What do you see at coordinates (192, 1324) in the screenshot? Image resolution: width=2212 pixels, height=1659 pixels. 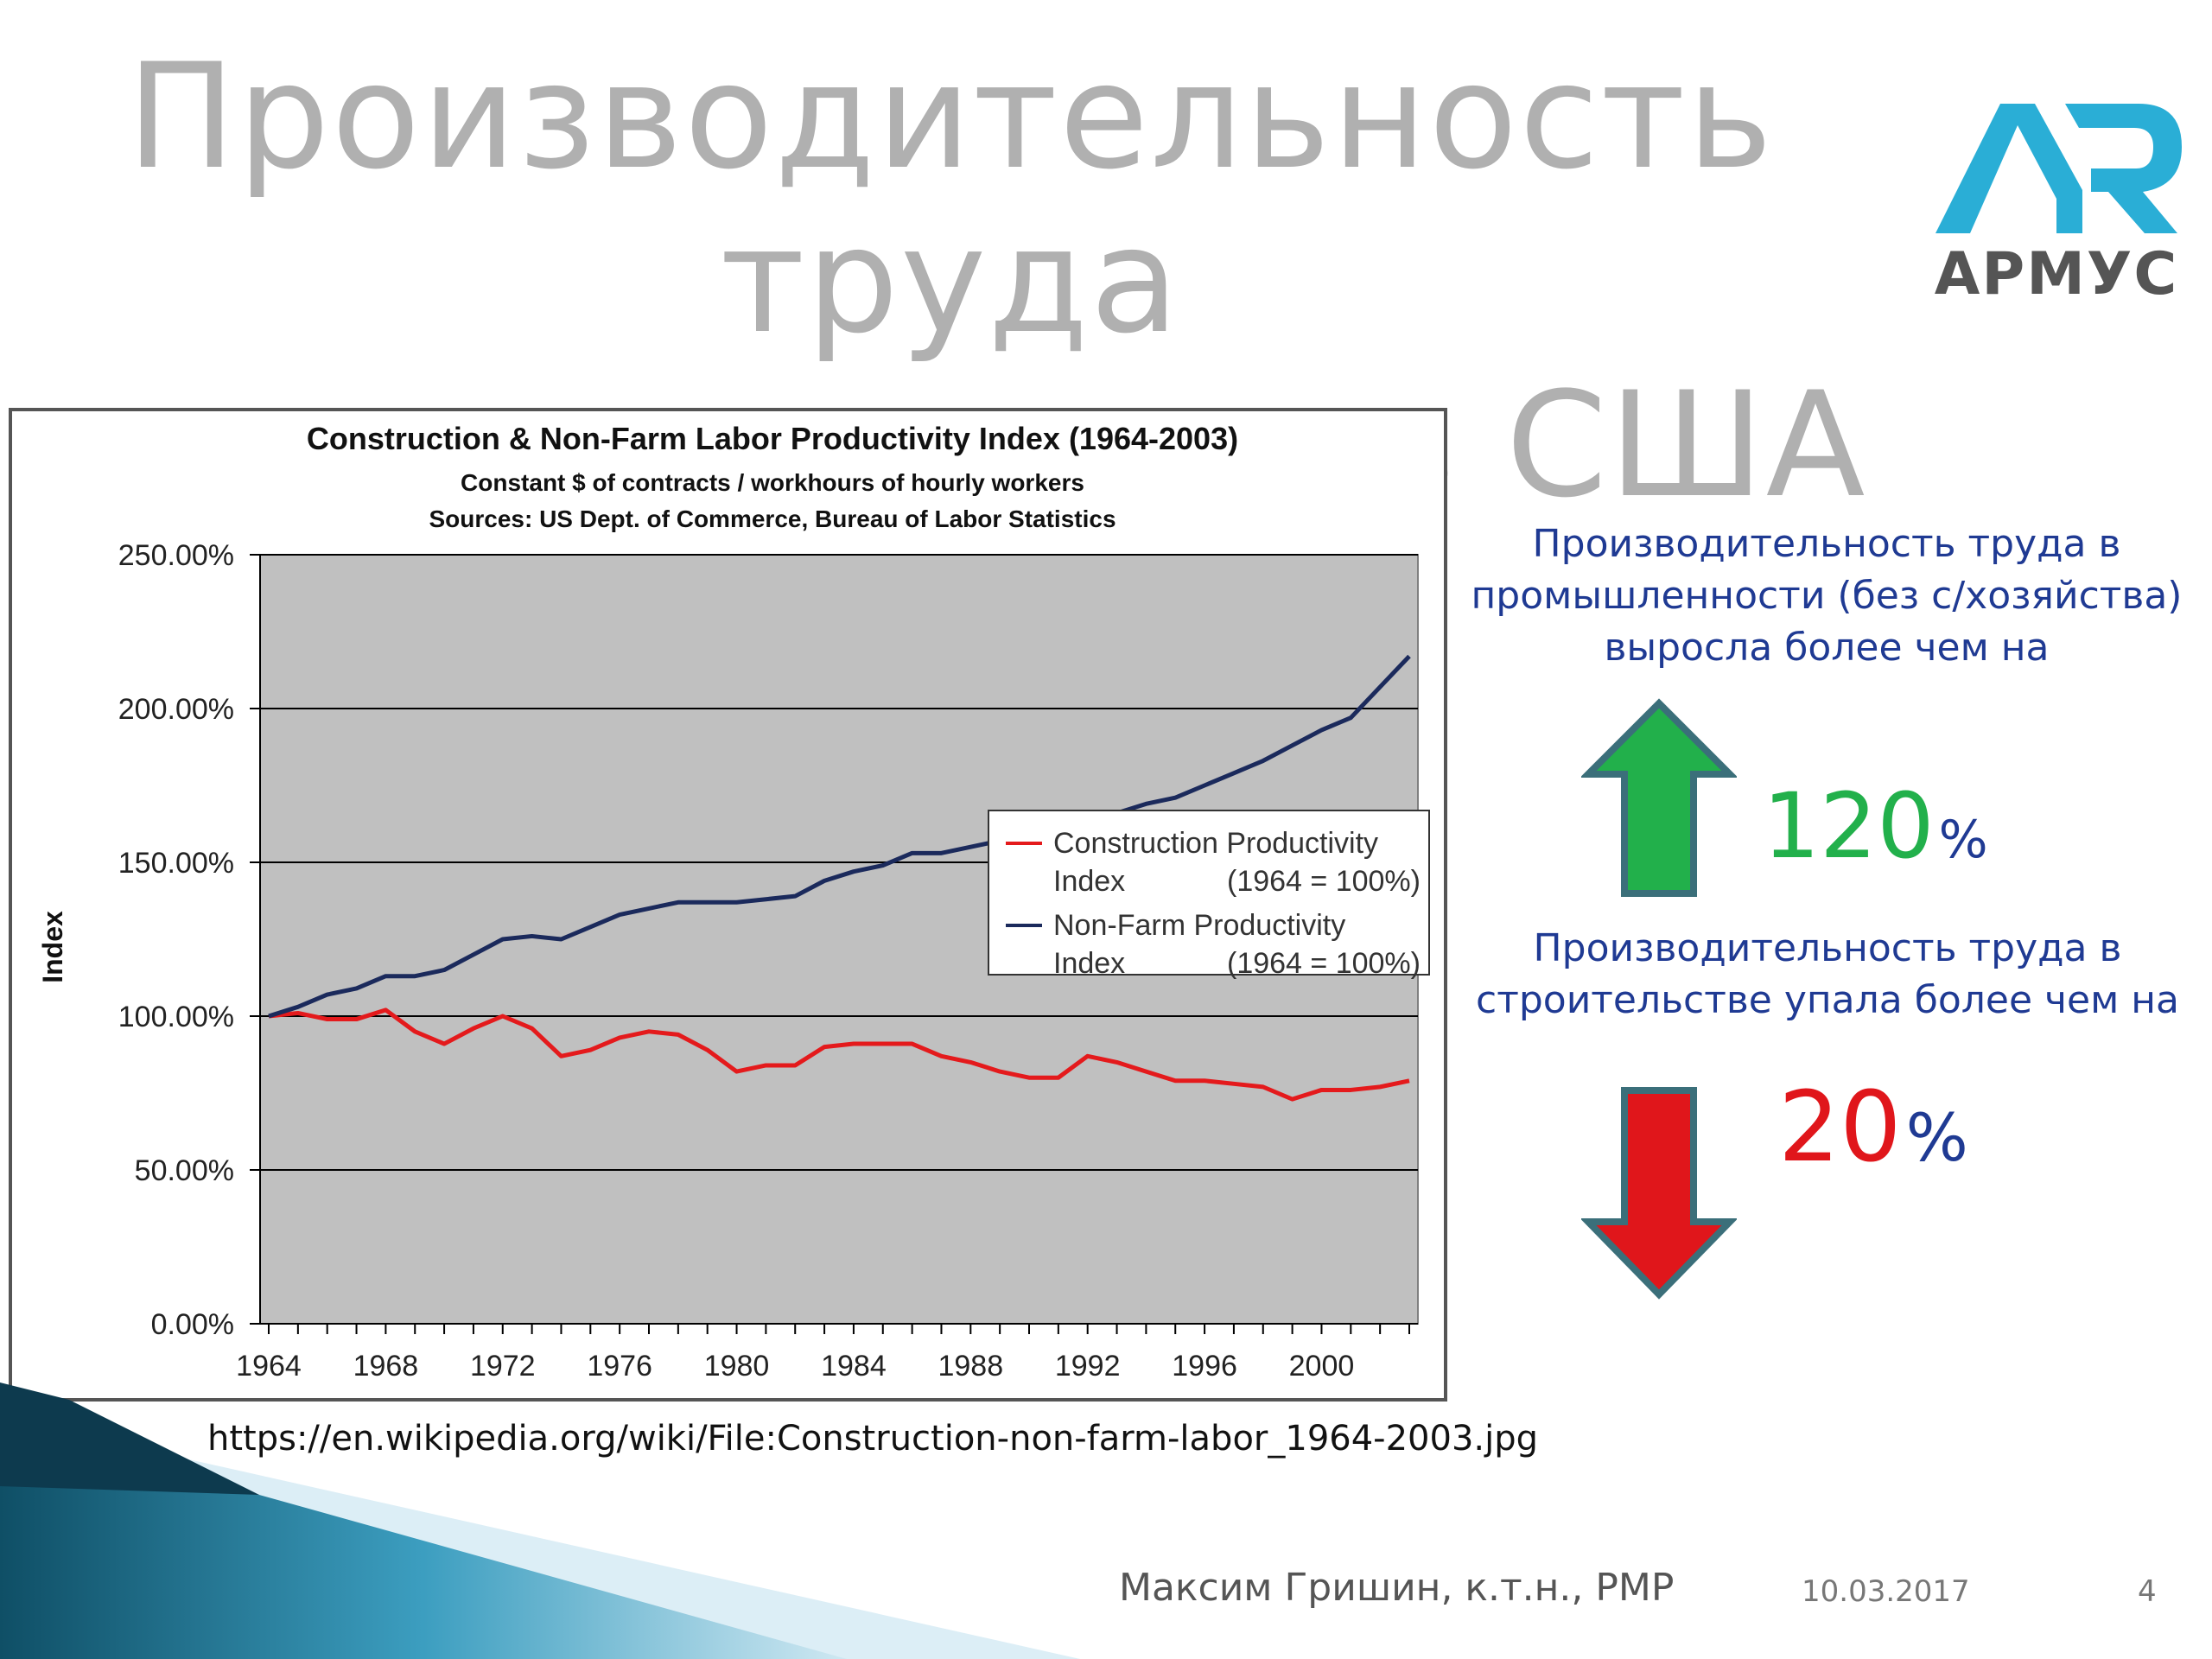 I see `y-tick-label: 0.00%` at bounding box center [192, 1324].